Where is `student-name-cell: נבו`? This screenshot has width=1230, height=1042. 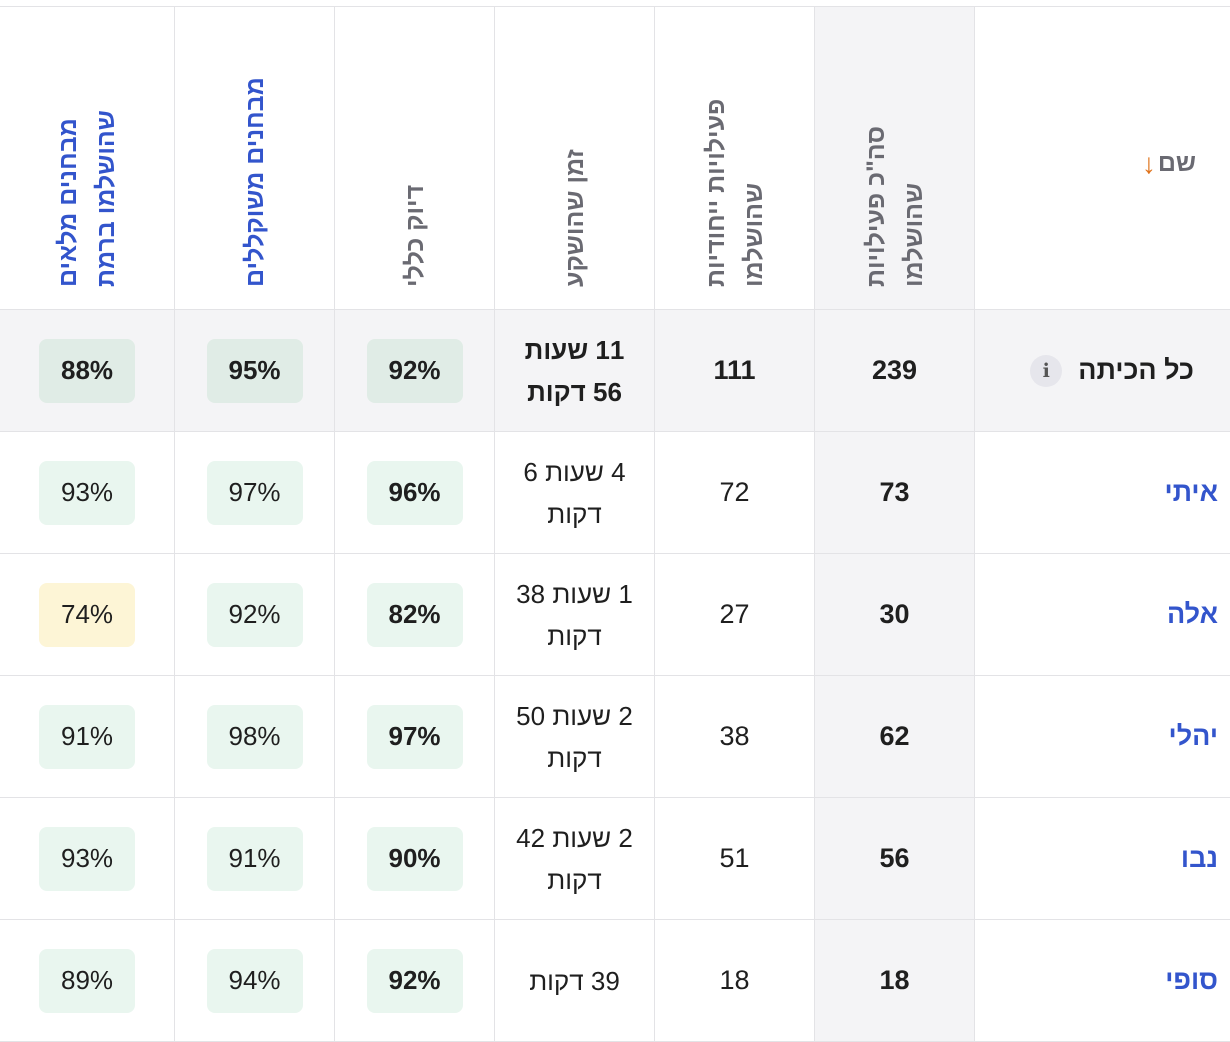 student-name-cell: נבו is located at coordinates (1102, 858).